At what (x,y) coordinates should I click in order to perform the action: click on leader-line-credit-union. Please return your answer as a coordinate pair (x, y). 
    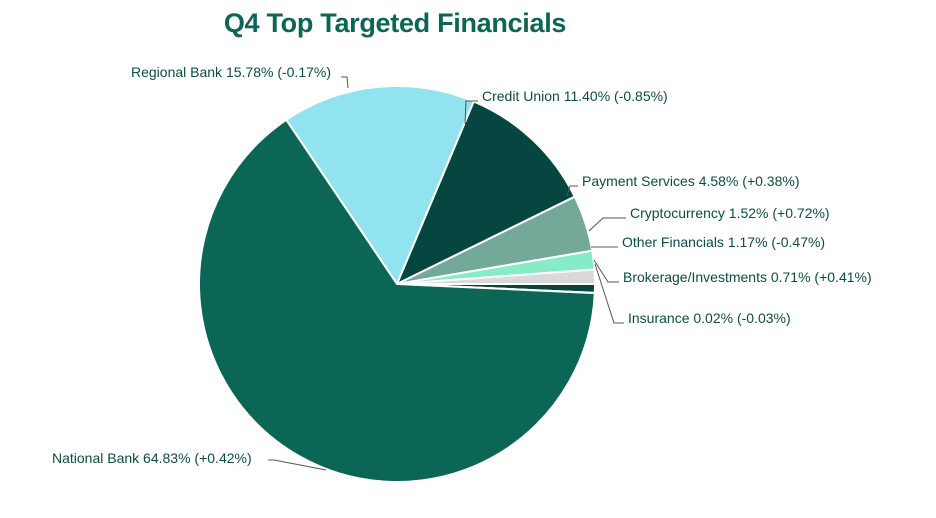
    Looking at the image, I should click on (471, 112).